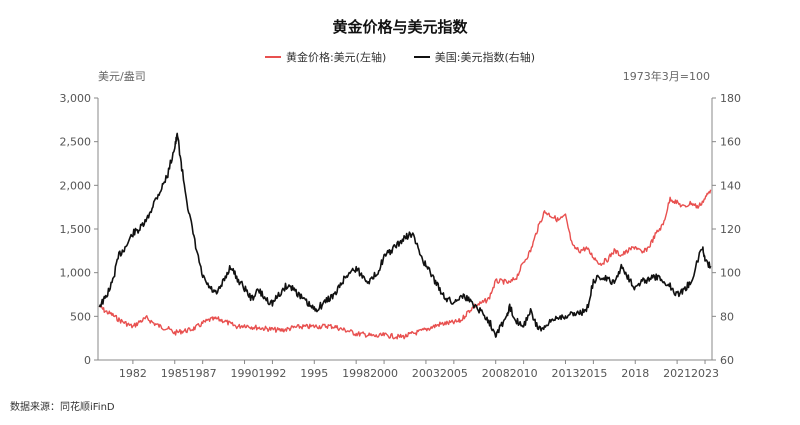  I want to click on legend-item-gold: 黄金价格:美元(左轴), so click(325, 57).